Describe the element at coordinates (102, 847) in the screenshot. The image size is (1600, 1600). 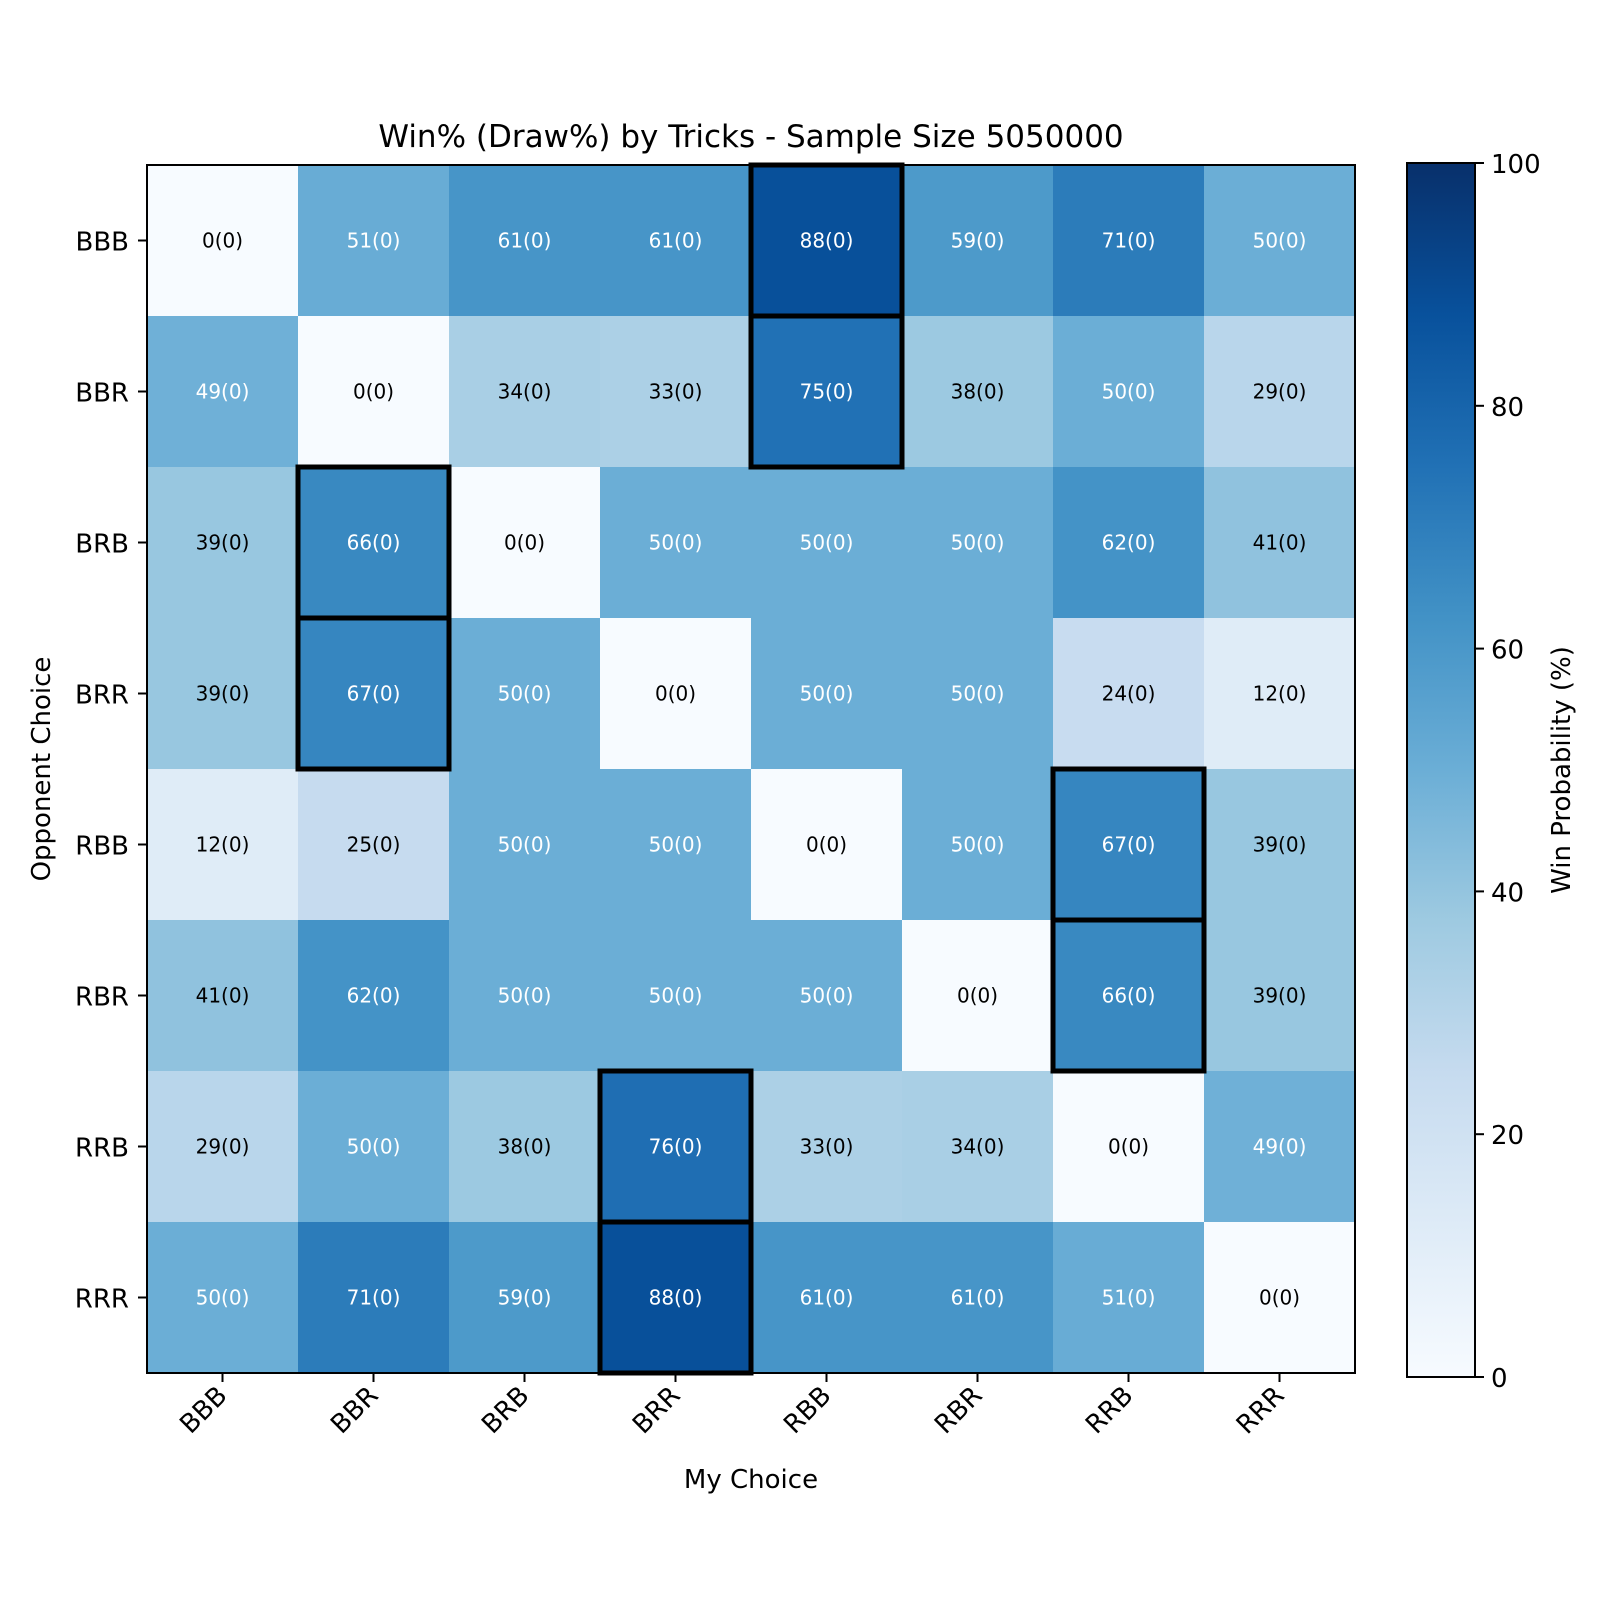
I see `y-tick-label: RBB` at that location.